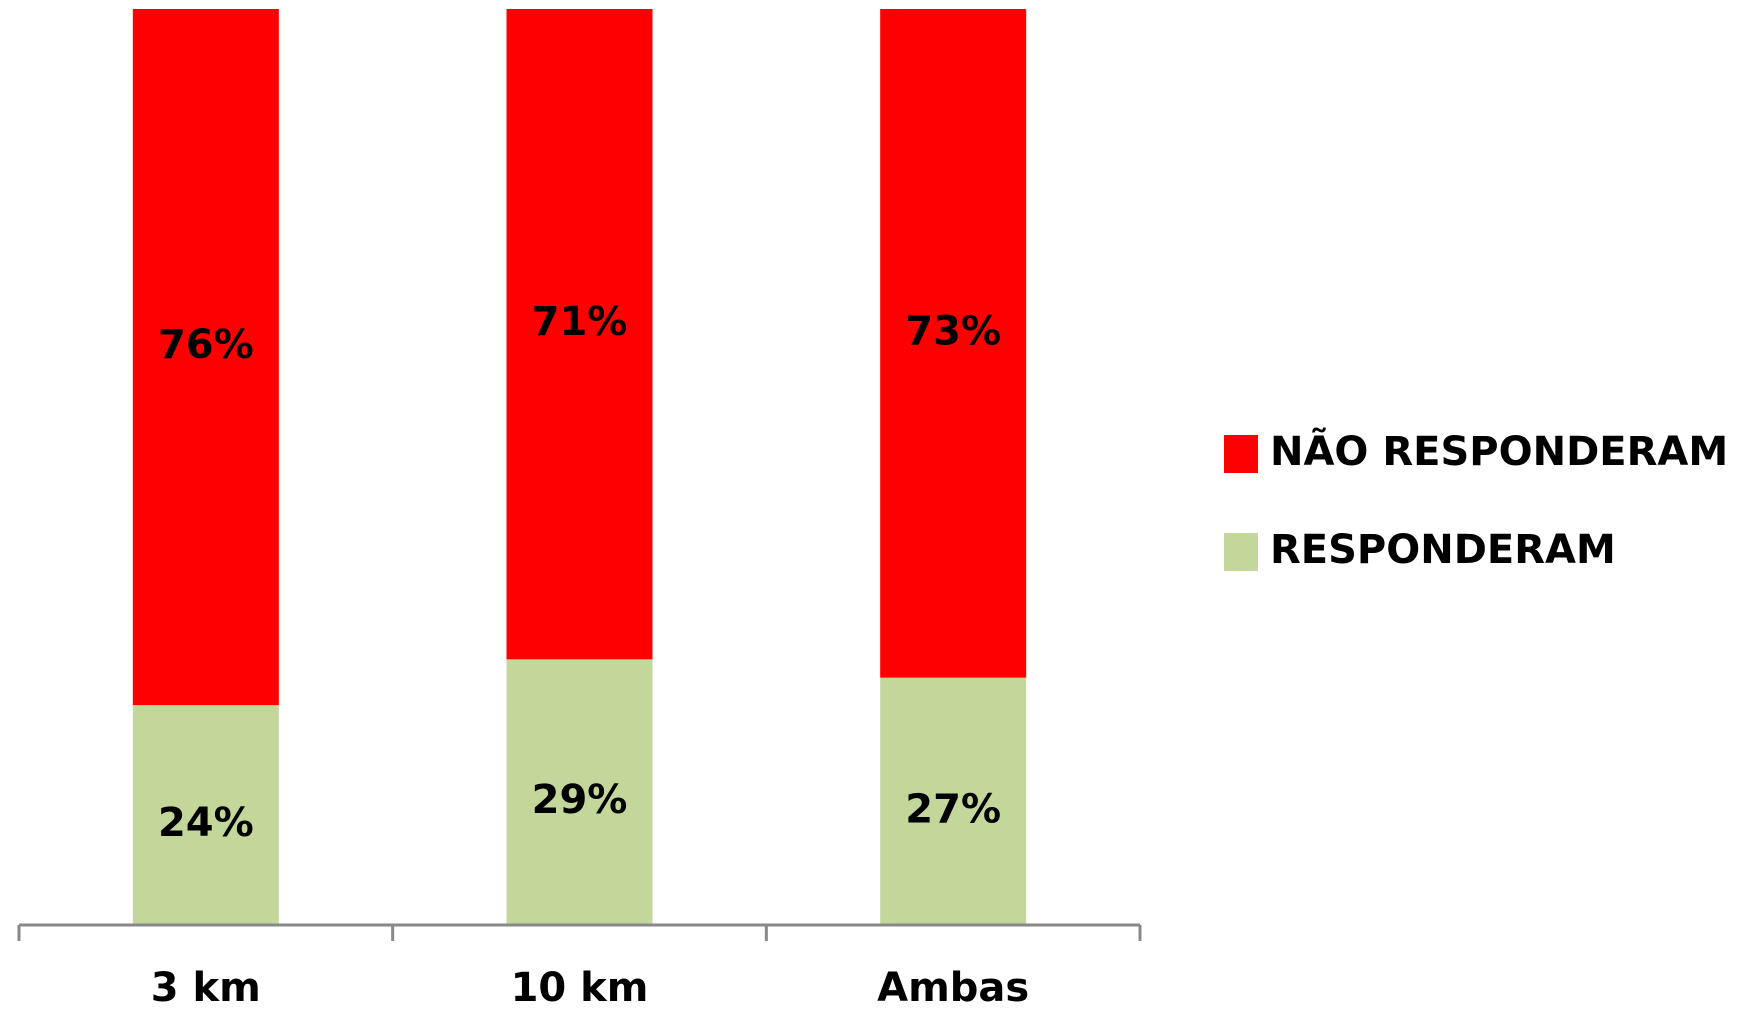 Image resolution: width=1760 pixels, height=1010 pixels. I want to click on data-label: 29%, so click(580, 800).